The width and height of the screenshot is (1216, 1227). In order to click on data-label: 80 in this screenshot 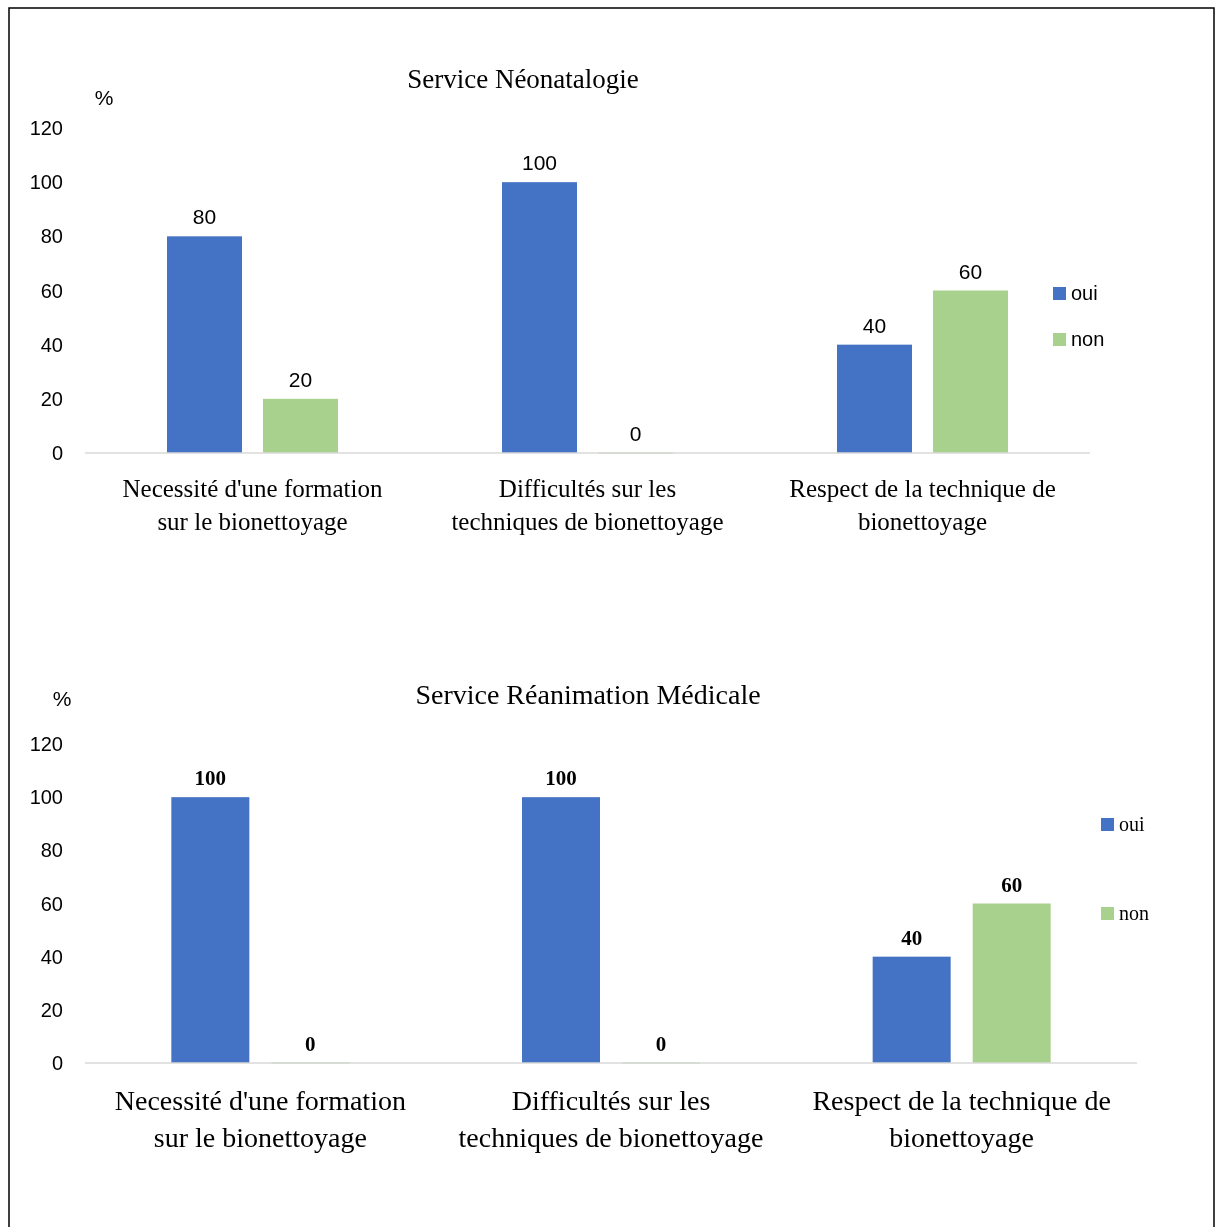, I will do `click(204, 217)`.